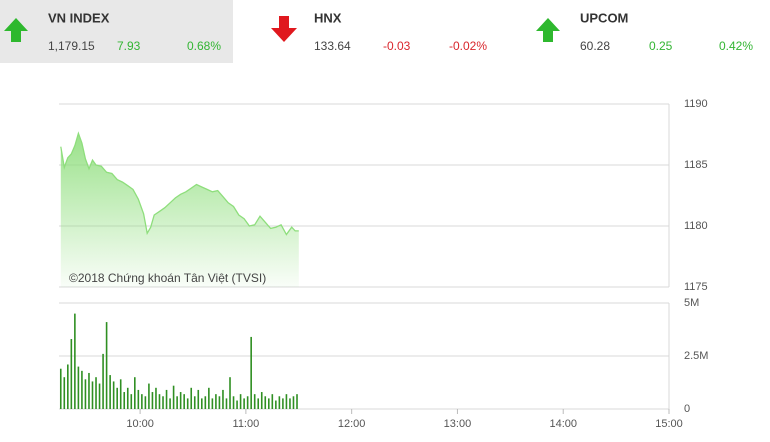 The height and width of the screenshot is (442, 770). I want to click on index-change: 0.25, so click(661, 46).